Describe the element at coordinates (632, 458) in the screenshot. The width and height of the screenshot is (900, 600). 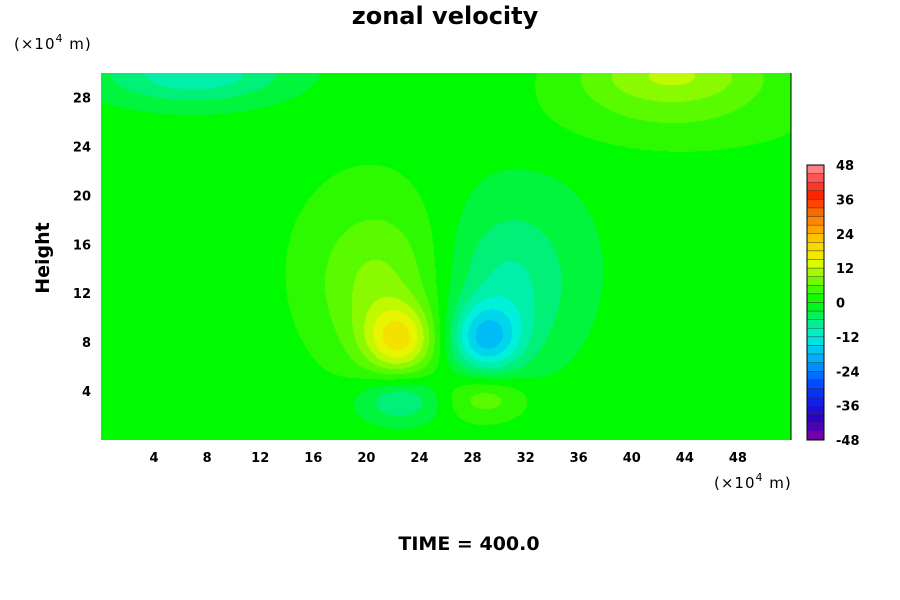
I see `x-tick-label: 40` at that location.